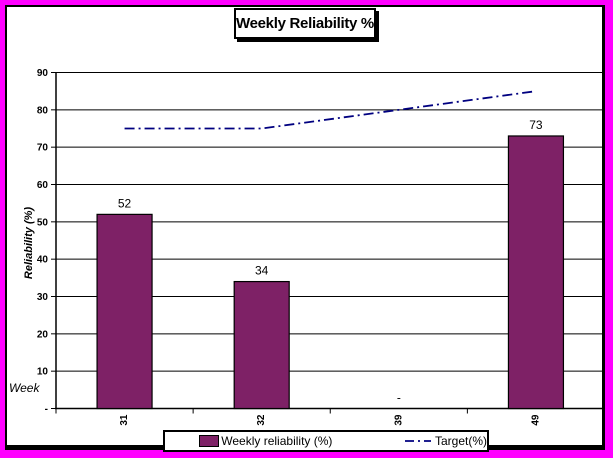 This screenshot has height=458, width=613. What do you see at coordinates (125, 203) in the screenshot?
I see `bar-data-label: 52` at bounding box center [125, 203].